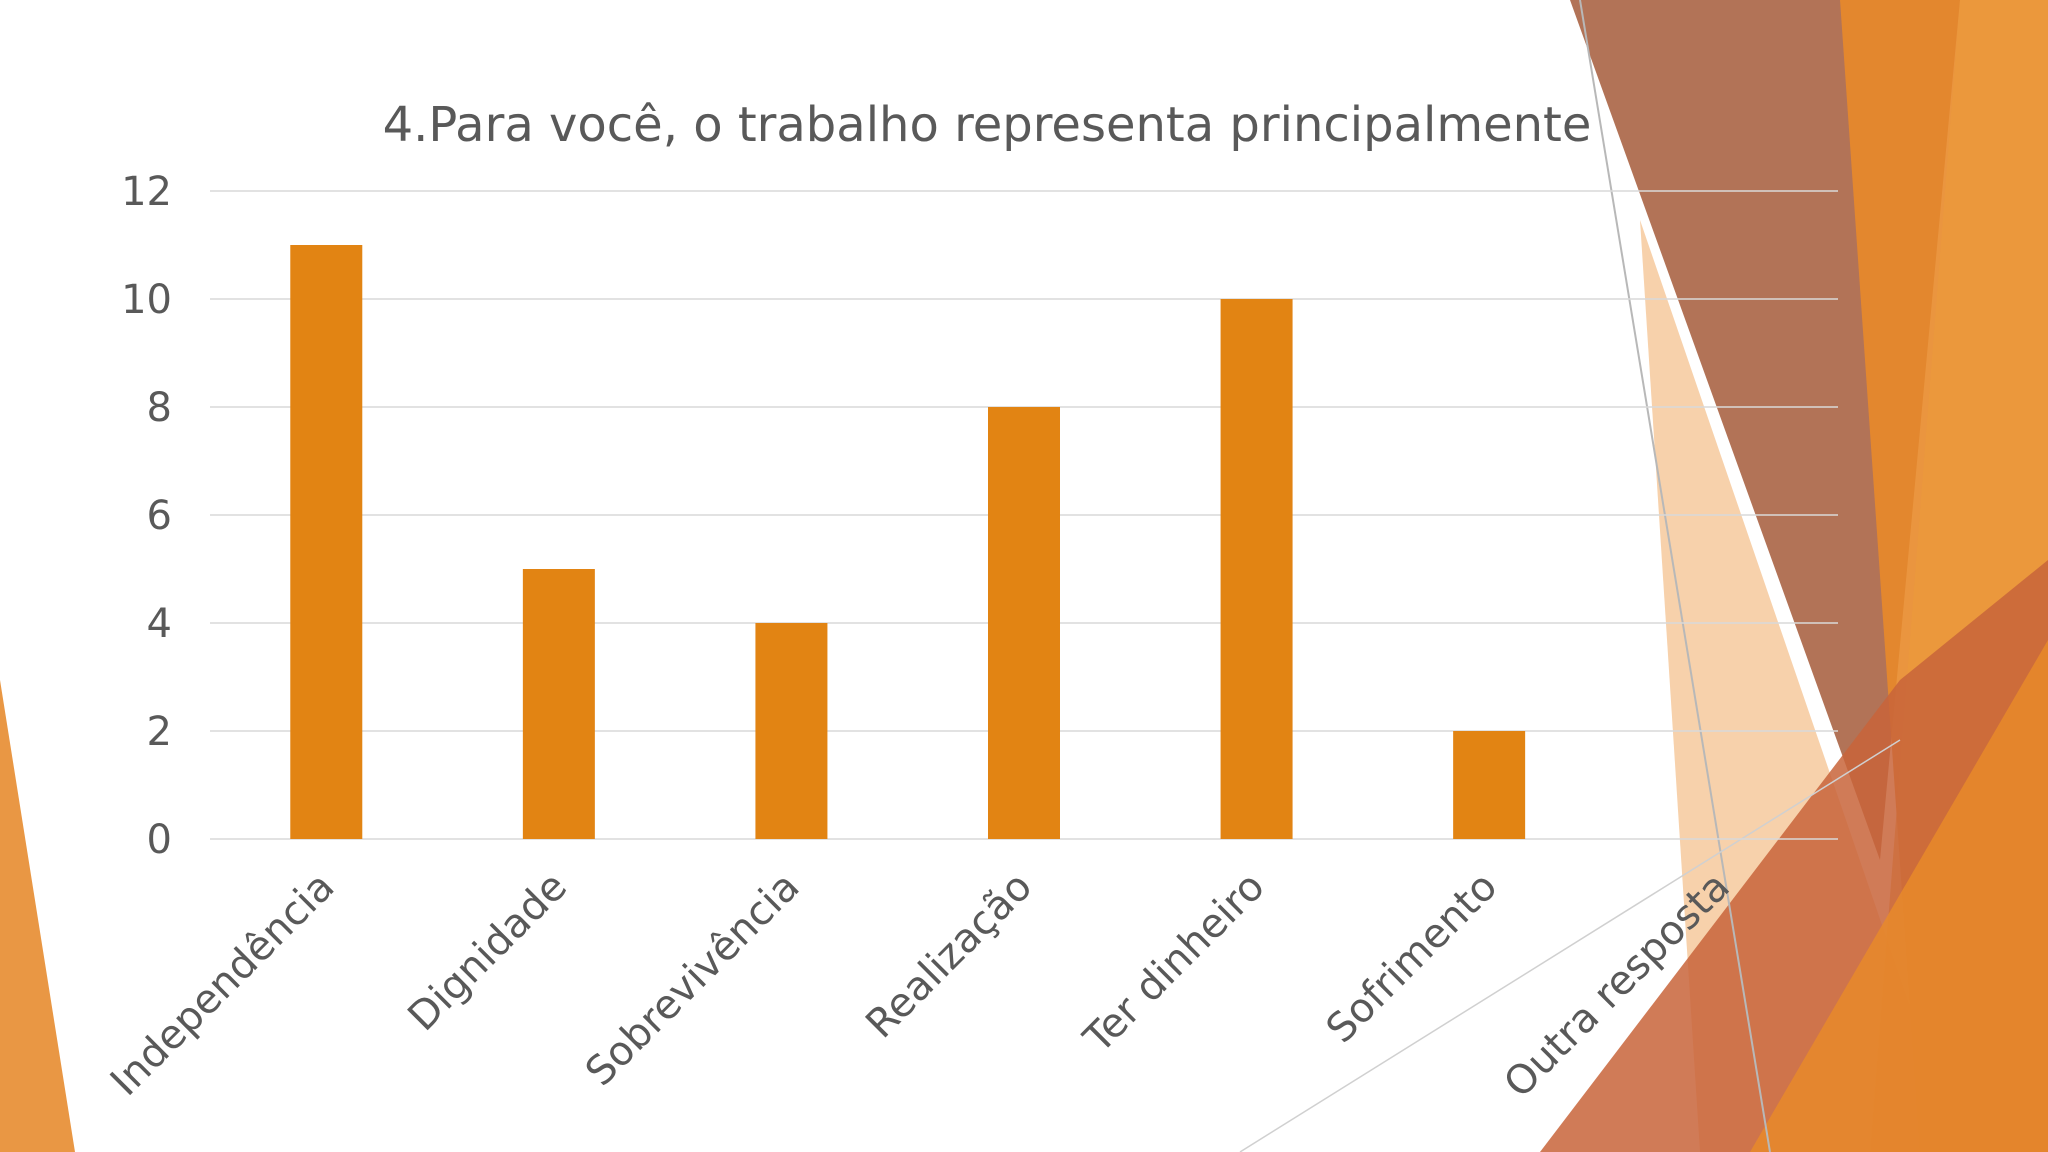  Describe the element at coordinates (949, 956) in the screenshot. I see `x-category-label: Realização` at that location.